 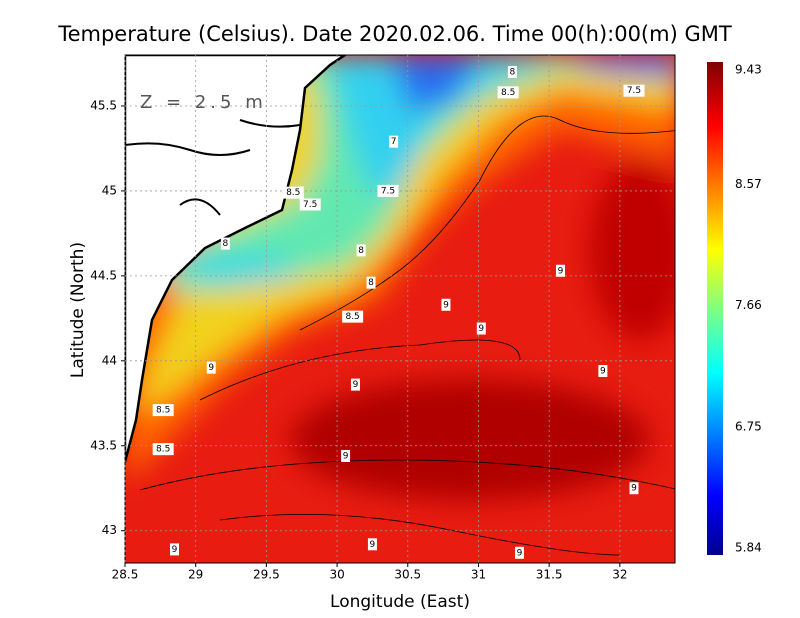 What do you see at coordinates (336, 575) in the screenshot?
I see `x-tick-label: 30` at bounding box center [336, 575].